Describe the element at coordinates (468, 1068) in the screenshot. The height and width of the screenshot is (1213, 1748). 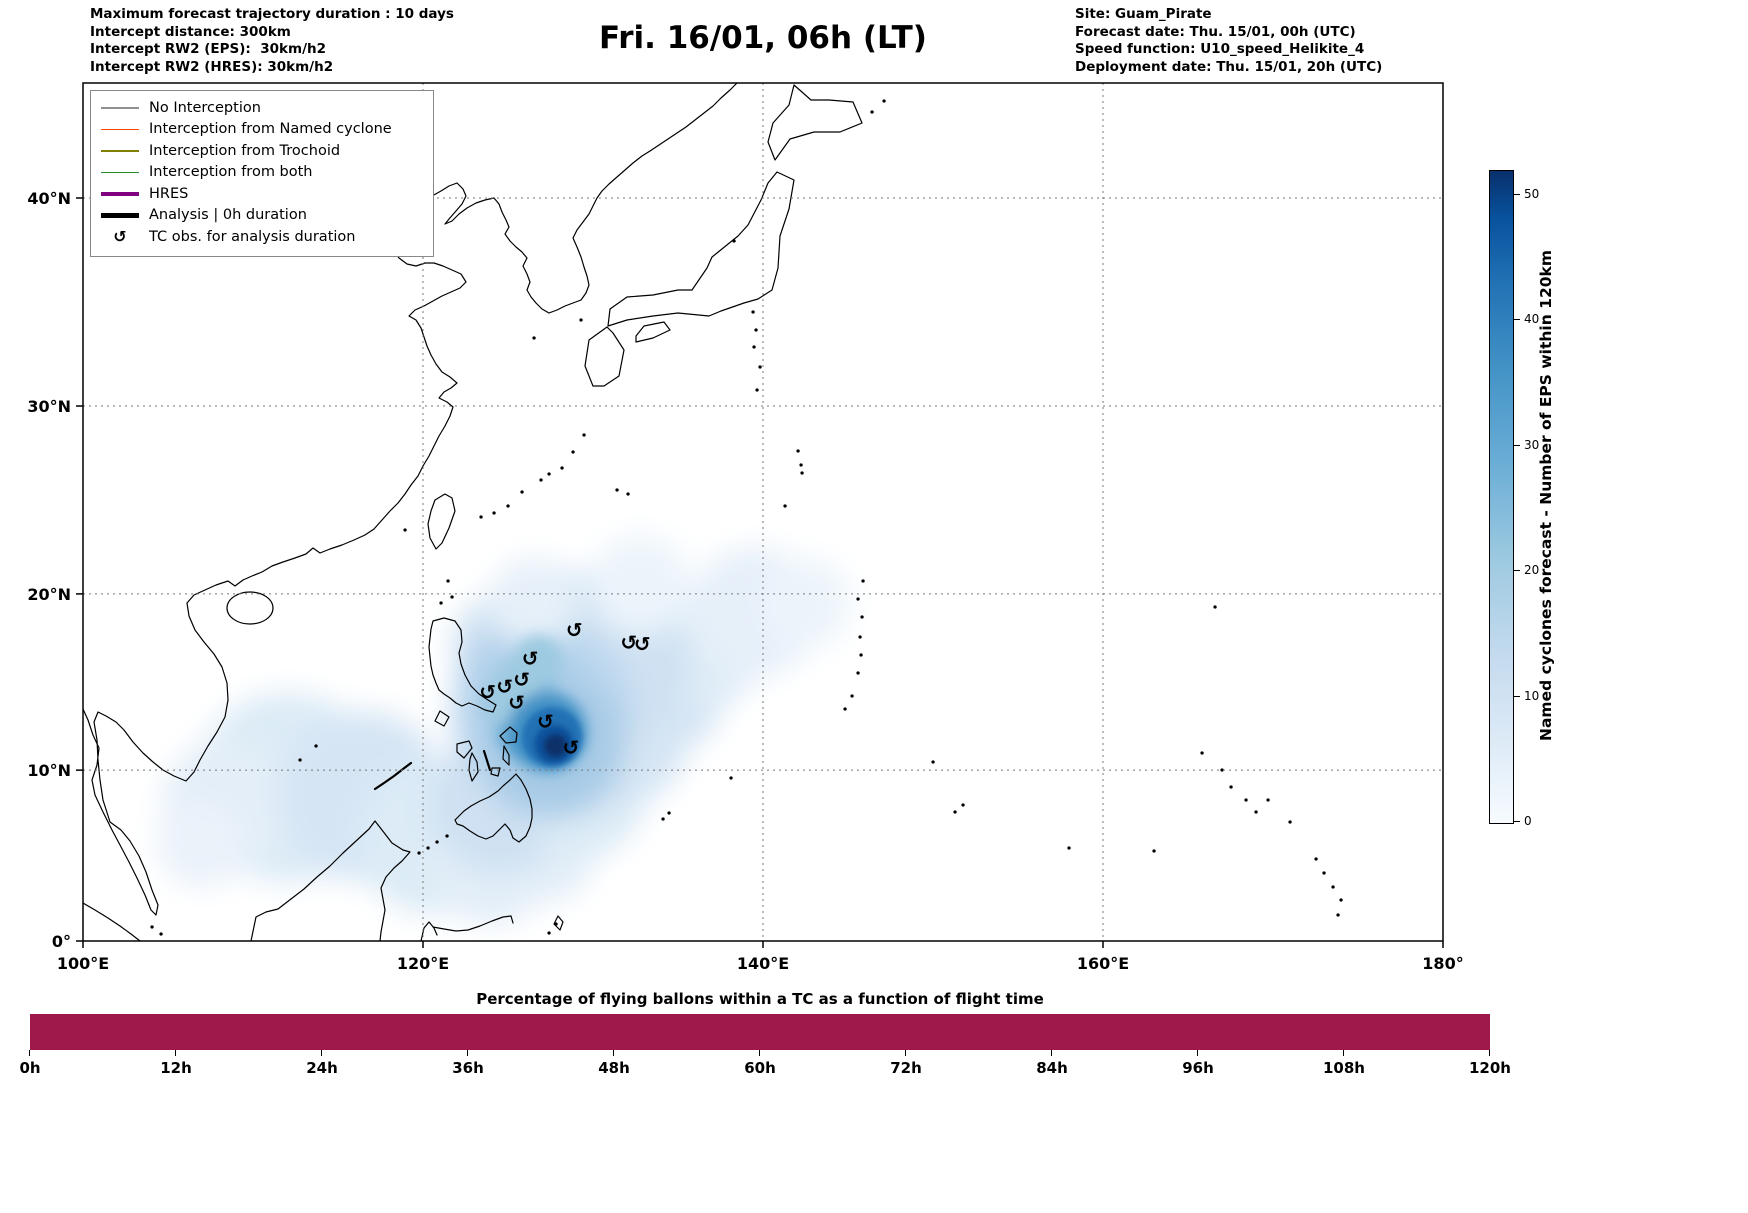
I see `bottom-axis-tick-label: 36h` at that location.